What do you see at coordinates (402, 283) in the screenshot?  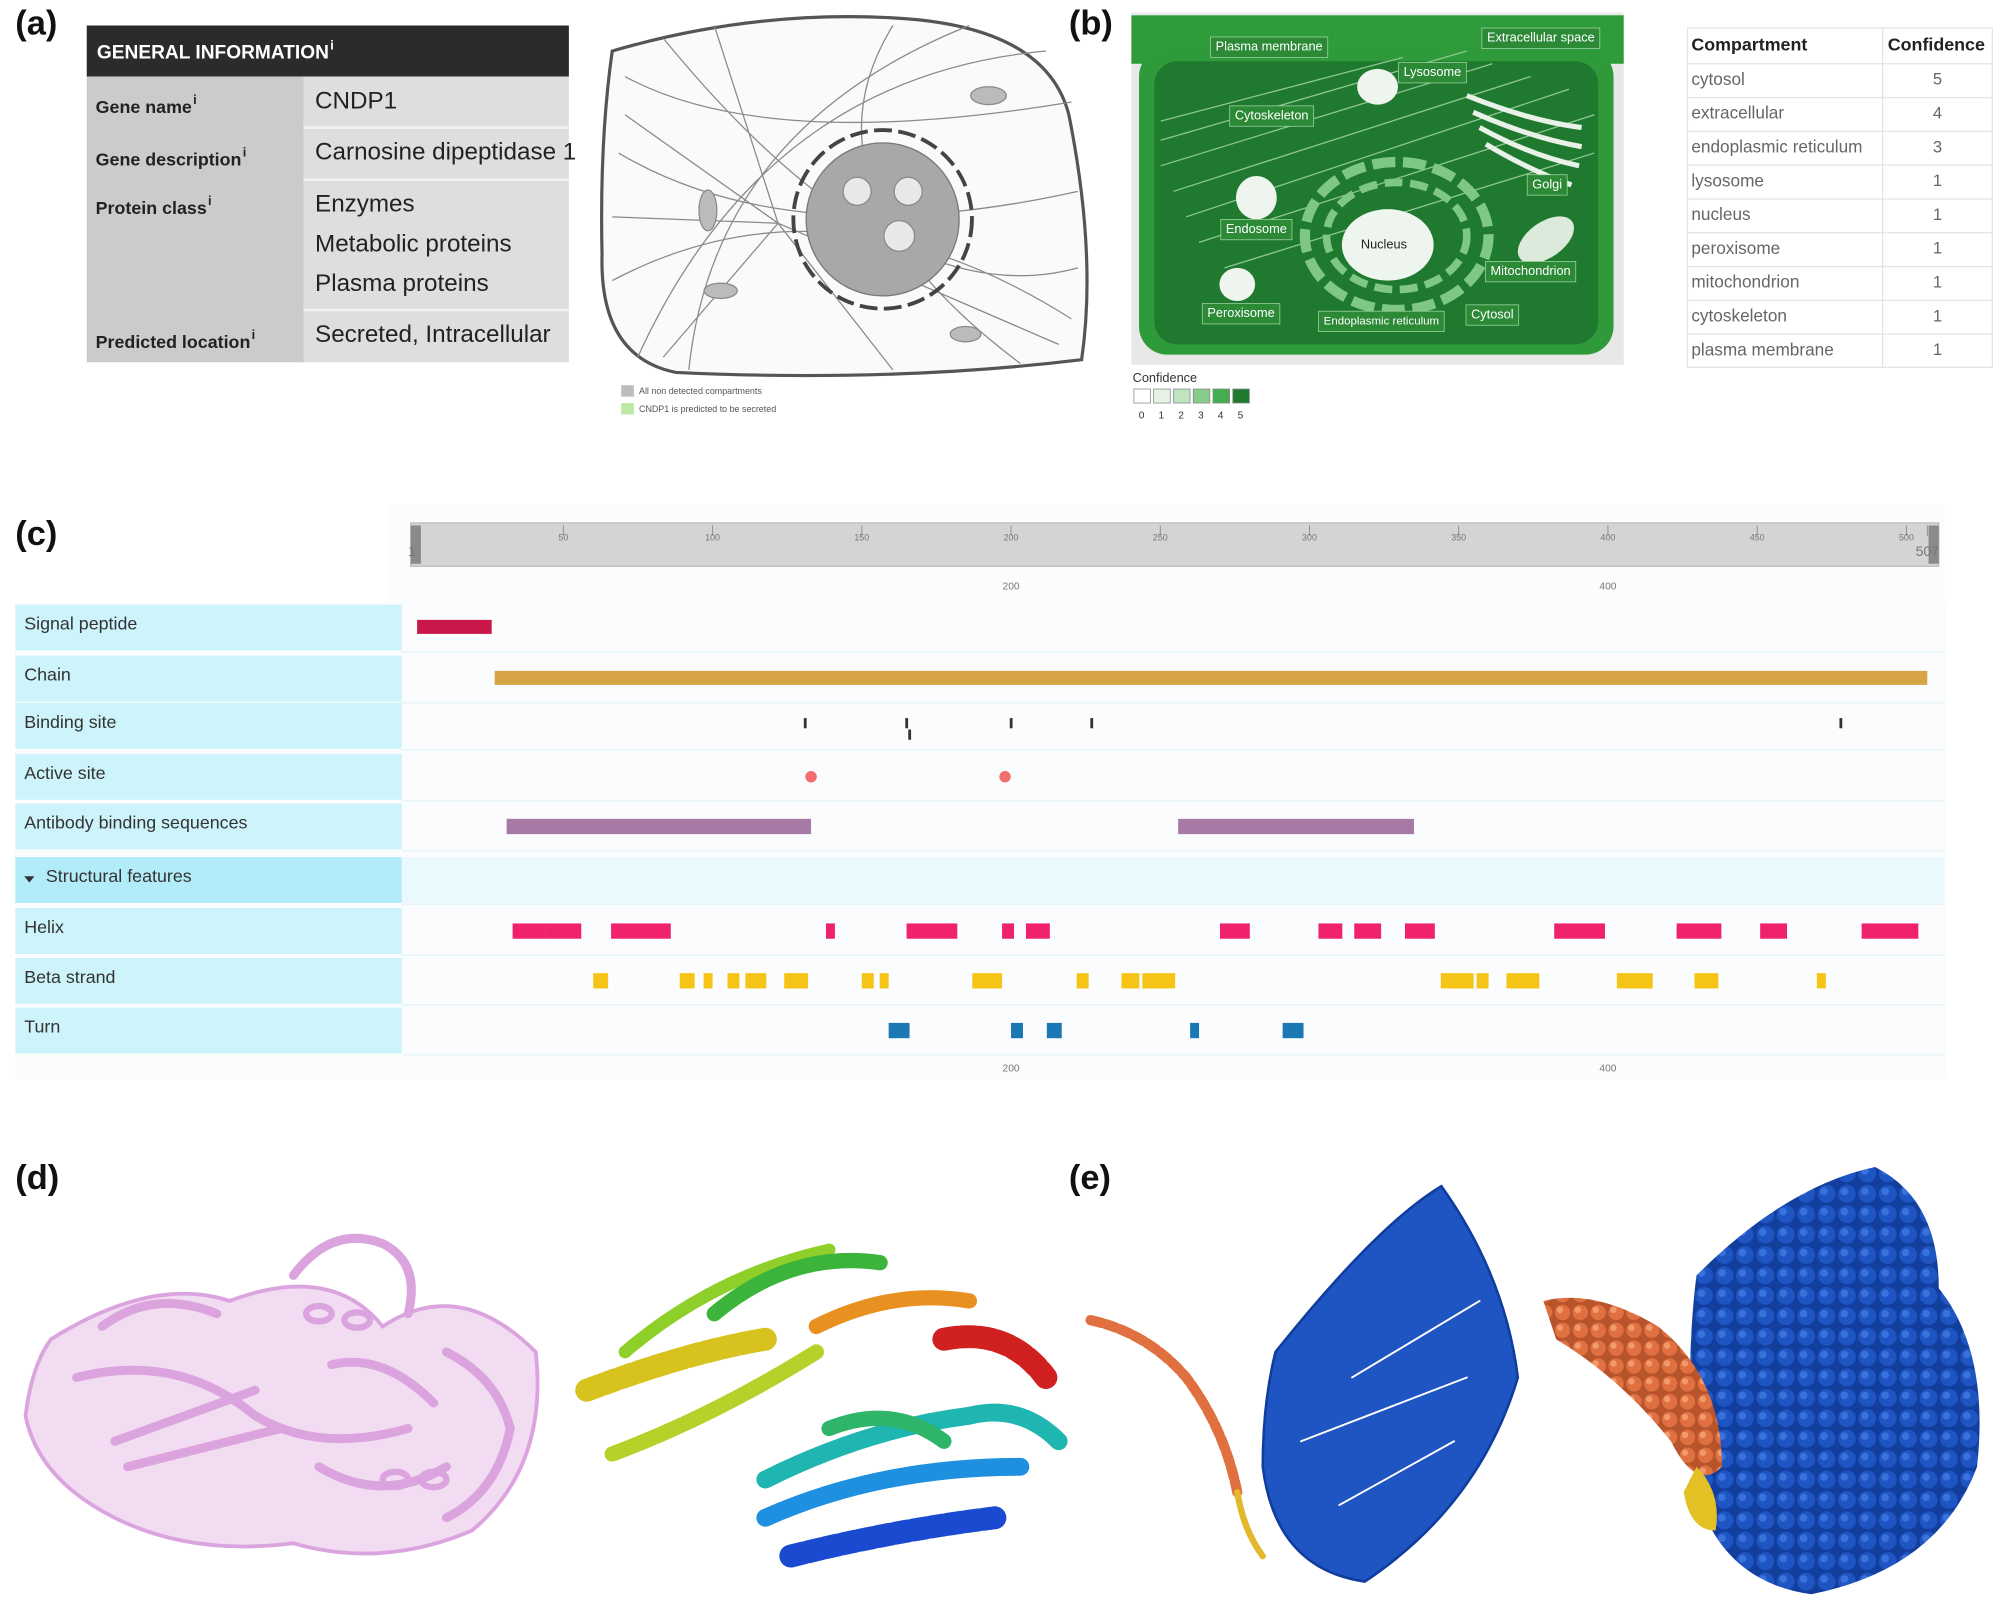 I see `row-value: Plasma proteins` at bounding box center [402, 283].